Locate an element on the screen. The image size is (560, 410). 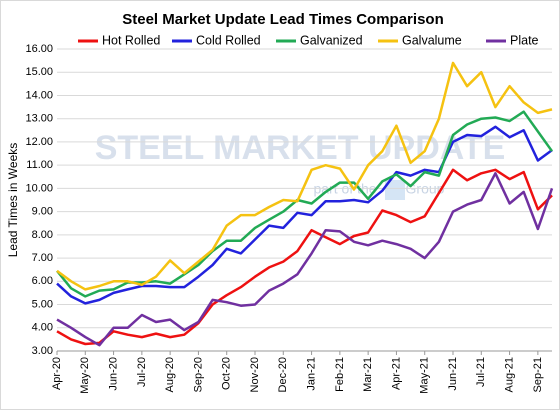
x-tick-label: May-21 is located at coordinates (425, 375).